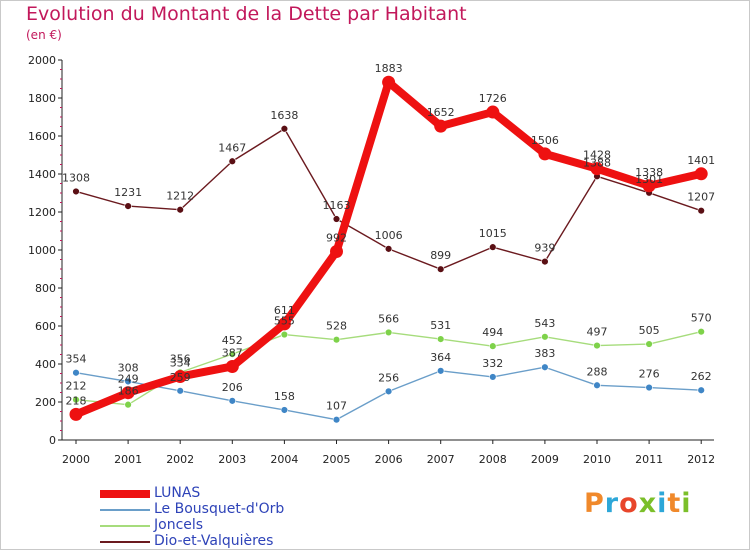 This screenshot has width=750, height=550. I want to click on data-label-joncels: 528, so click(336, 326).